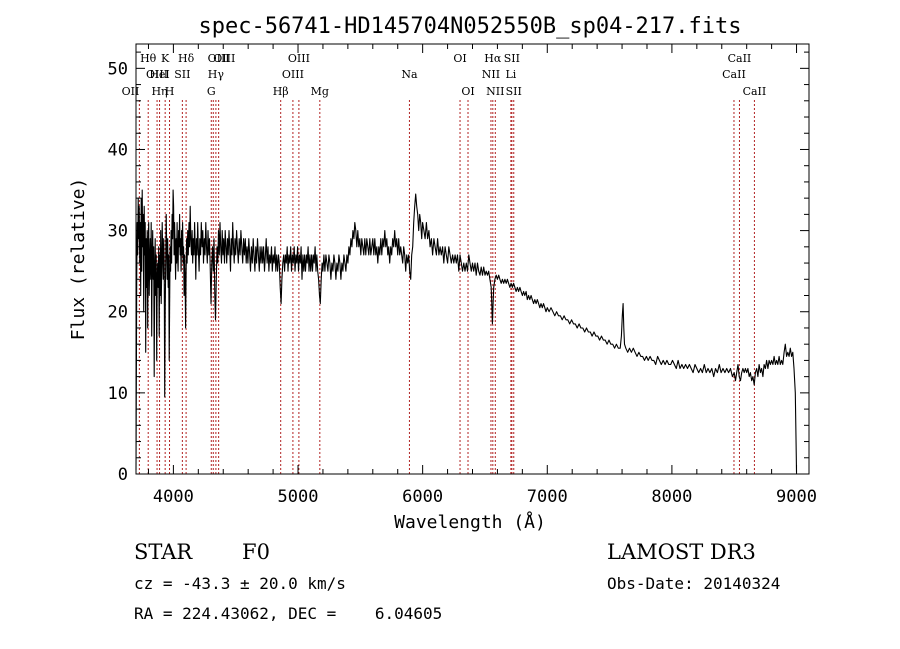 The height and width of the screenshot is (649, 900). What do you see at coordinates (170, 91) in the screenshot?
I see `spectral-line-label: H` at bounding box center [170, 91].